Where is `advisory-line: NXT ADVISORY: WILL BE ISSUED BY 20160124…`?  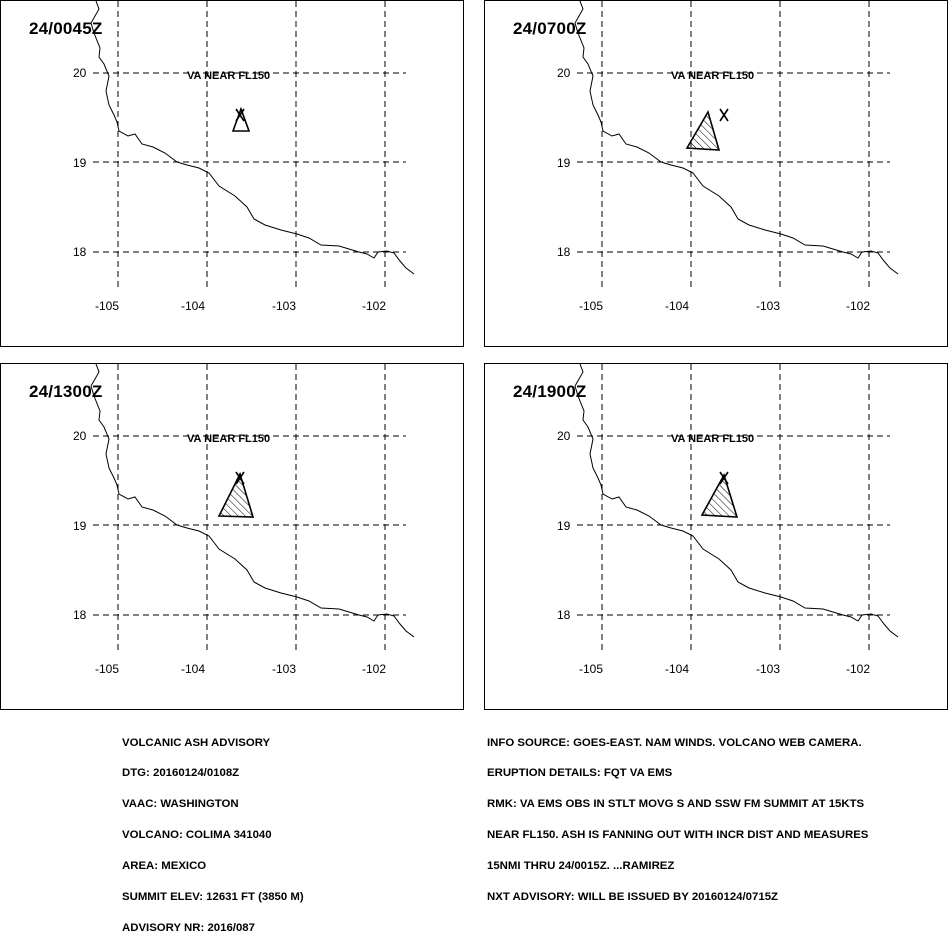 advisory-line: NXT ADVISORY: WILL BE ISSUED BY 20160124… is located at coordinates (632, 897).